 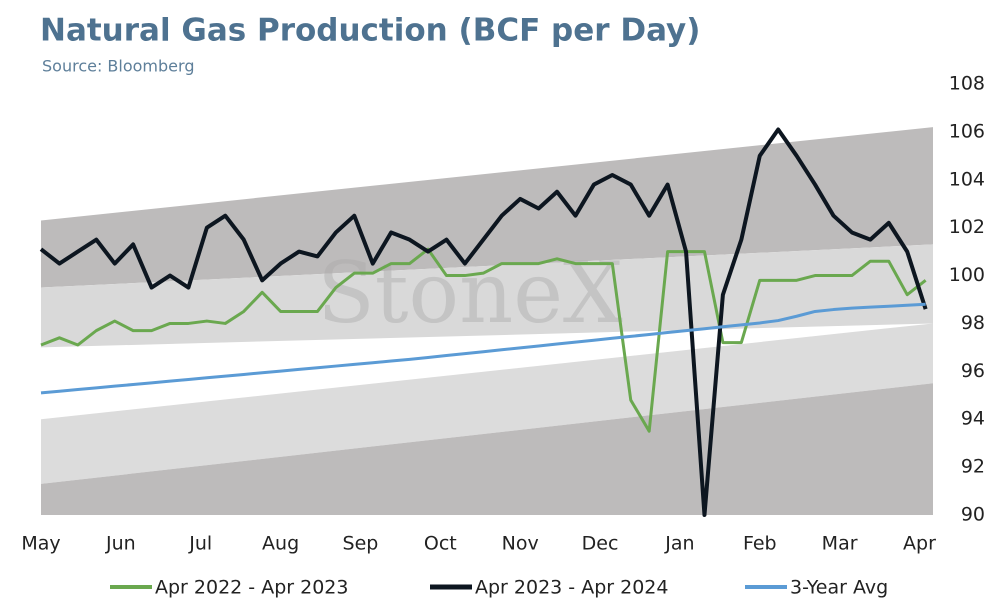 I want to click on chart-subtitle: Source: Bloomberg, so click(x=118, y=66).